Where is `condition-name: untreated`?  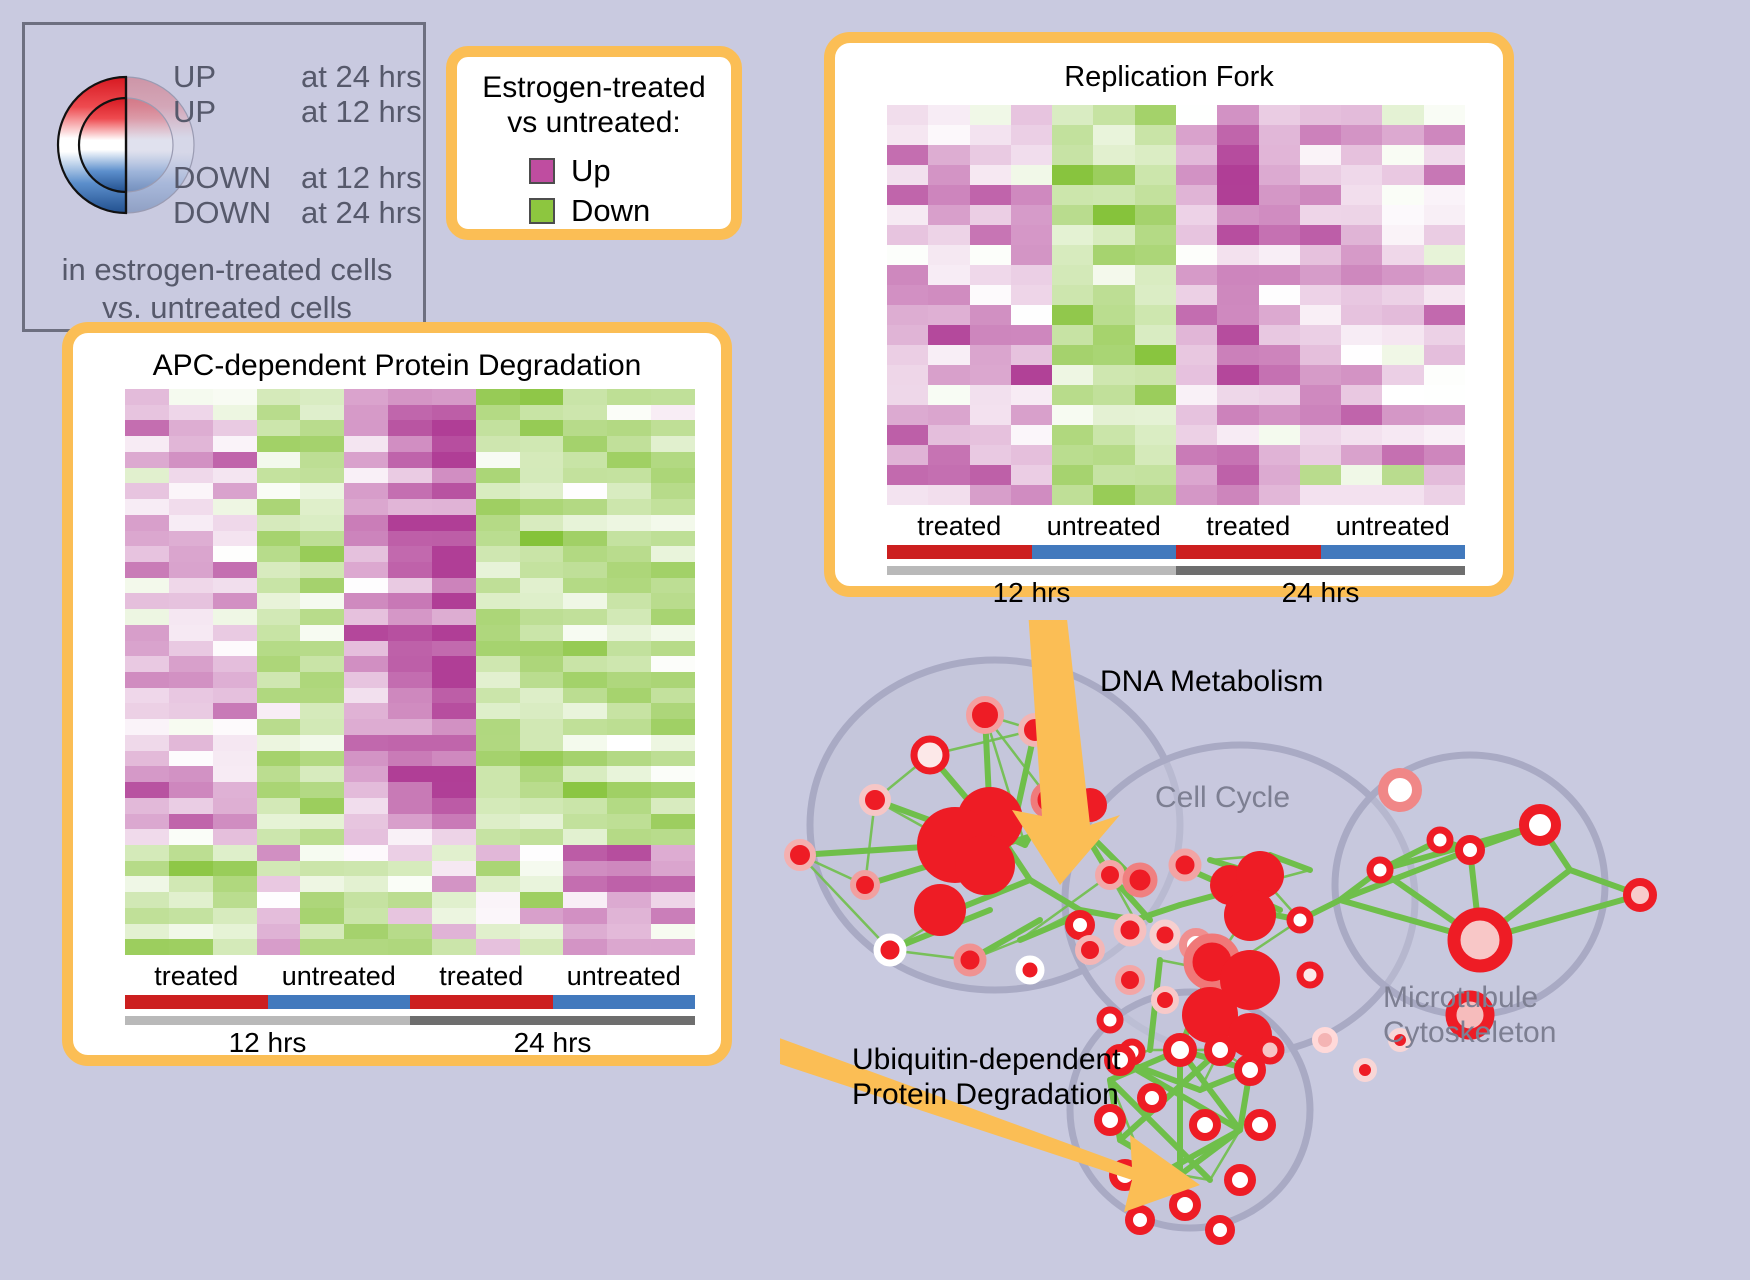
condition-name: untreated is located at coordinates (1103, 526).